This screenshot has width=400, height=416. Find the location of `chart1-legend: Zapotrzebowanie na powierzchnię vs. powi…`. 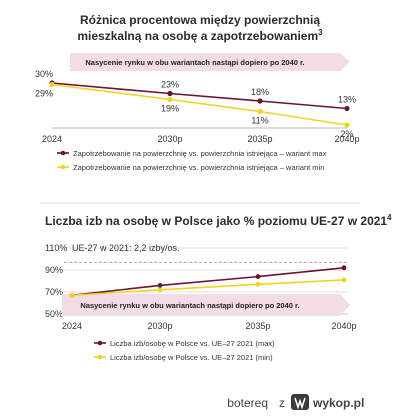

chart1-legend: Zapotrzebowanie na powierzchnię vs. powi… is located at coordinates (192, 160).